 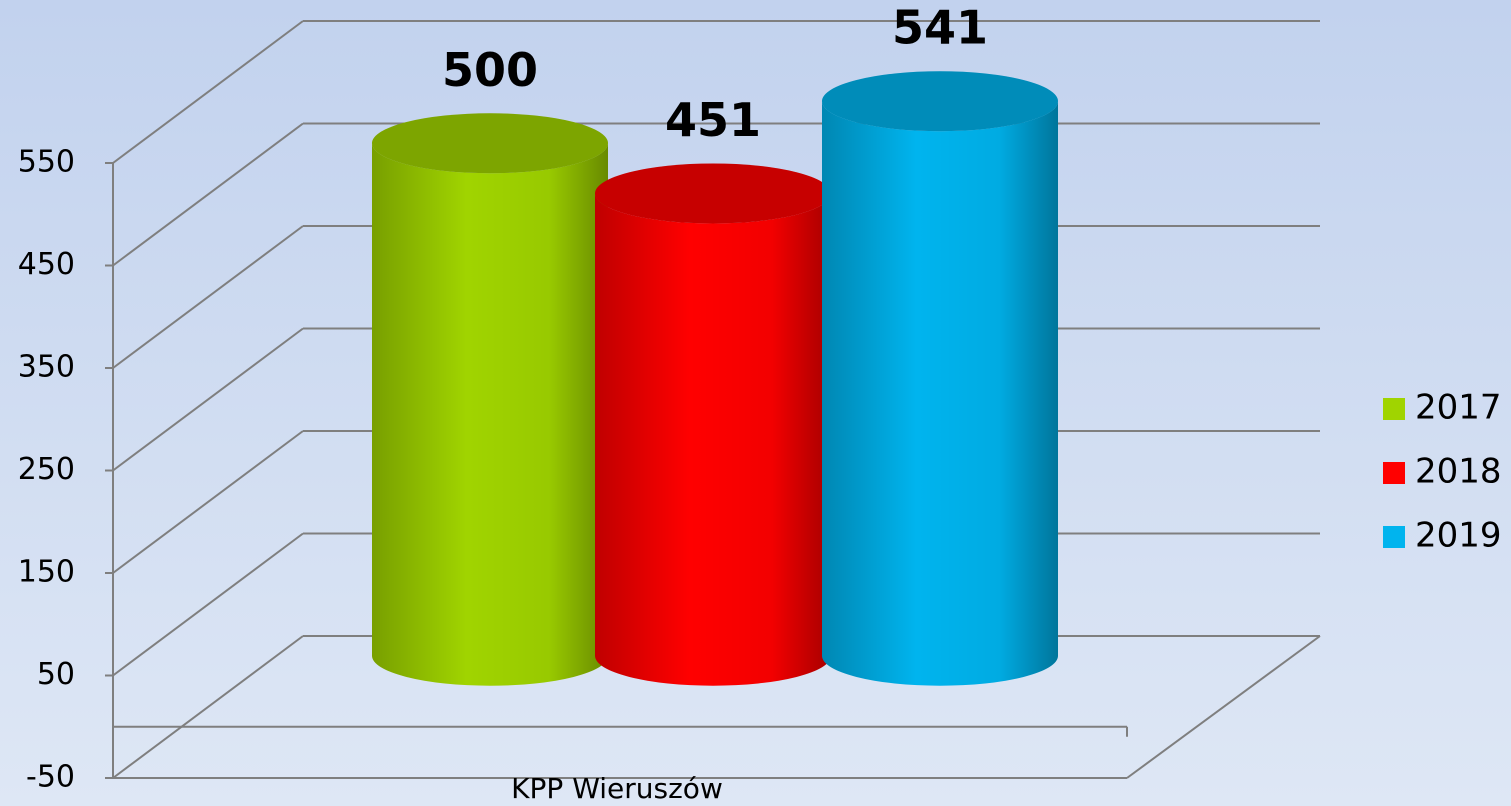 What do you see at coordinates (46, 469) in the screenshot?
I see `y-tick-label: 250` at bounding box center [46, 469].